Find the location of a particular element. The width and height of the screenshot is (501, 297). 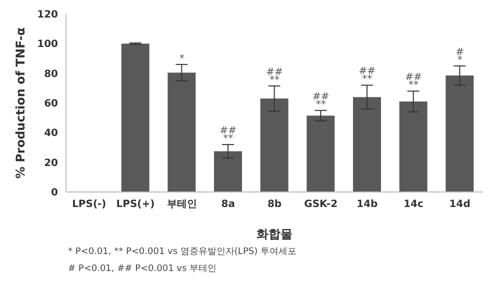

y-tick-label: 80 is located at coordinates (51, 74).